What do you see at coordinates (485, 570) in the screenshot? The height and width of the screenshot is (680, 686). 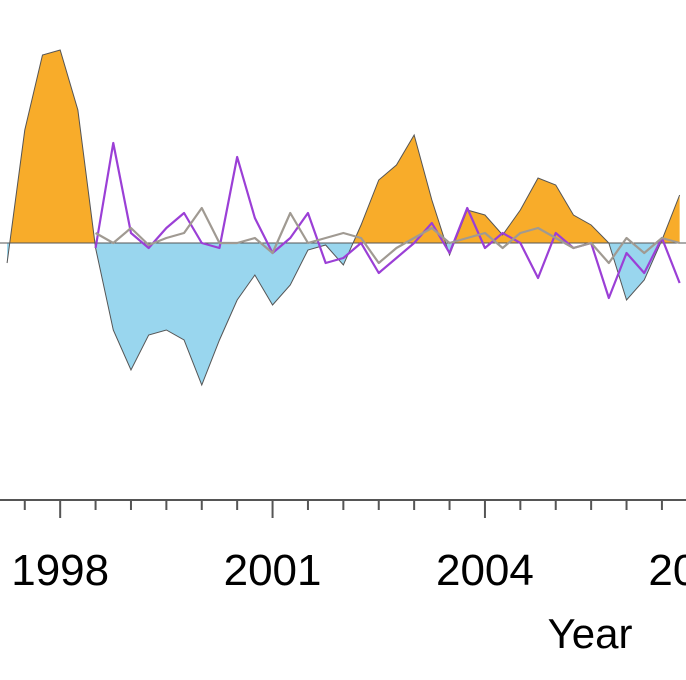 I see `x-tick-label: 2004` at bounding box center [485, 570].